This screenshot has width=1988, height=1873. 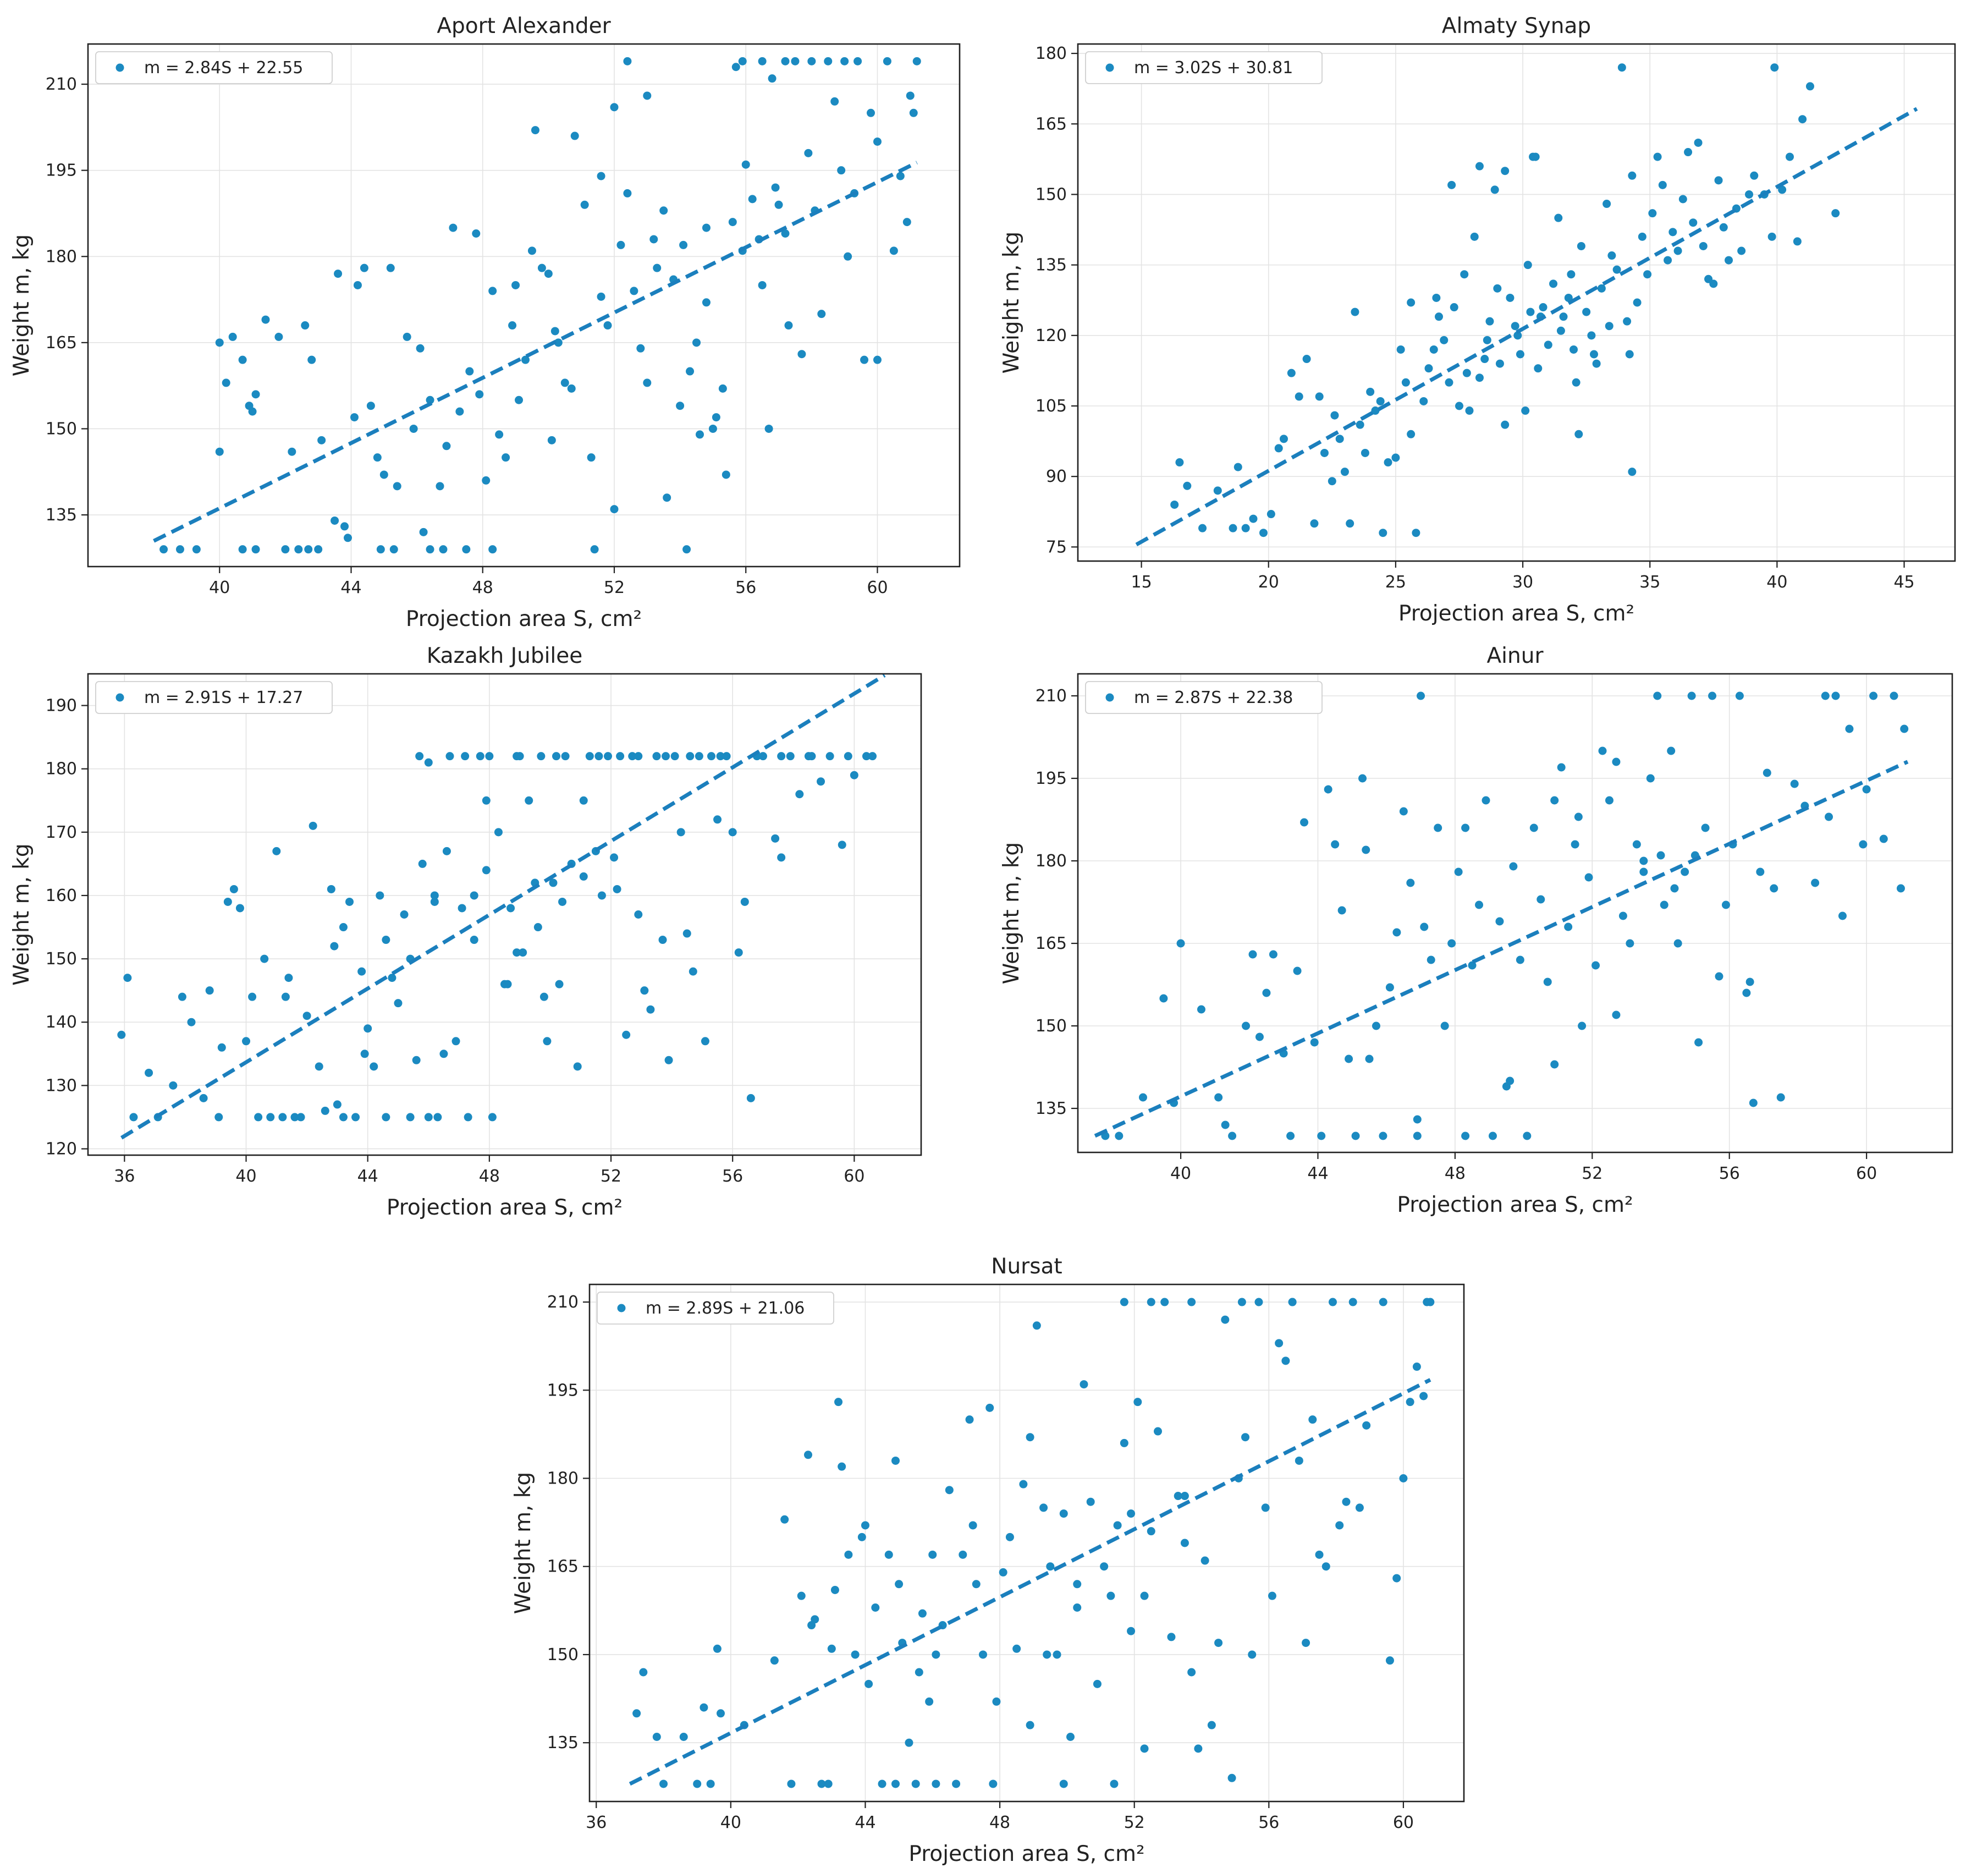 I want to click on legend: m = 2.91S + 17.27, so click(x=214, y=697).